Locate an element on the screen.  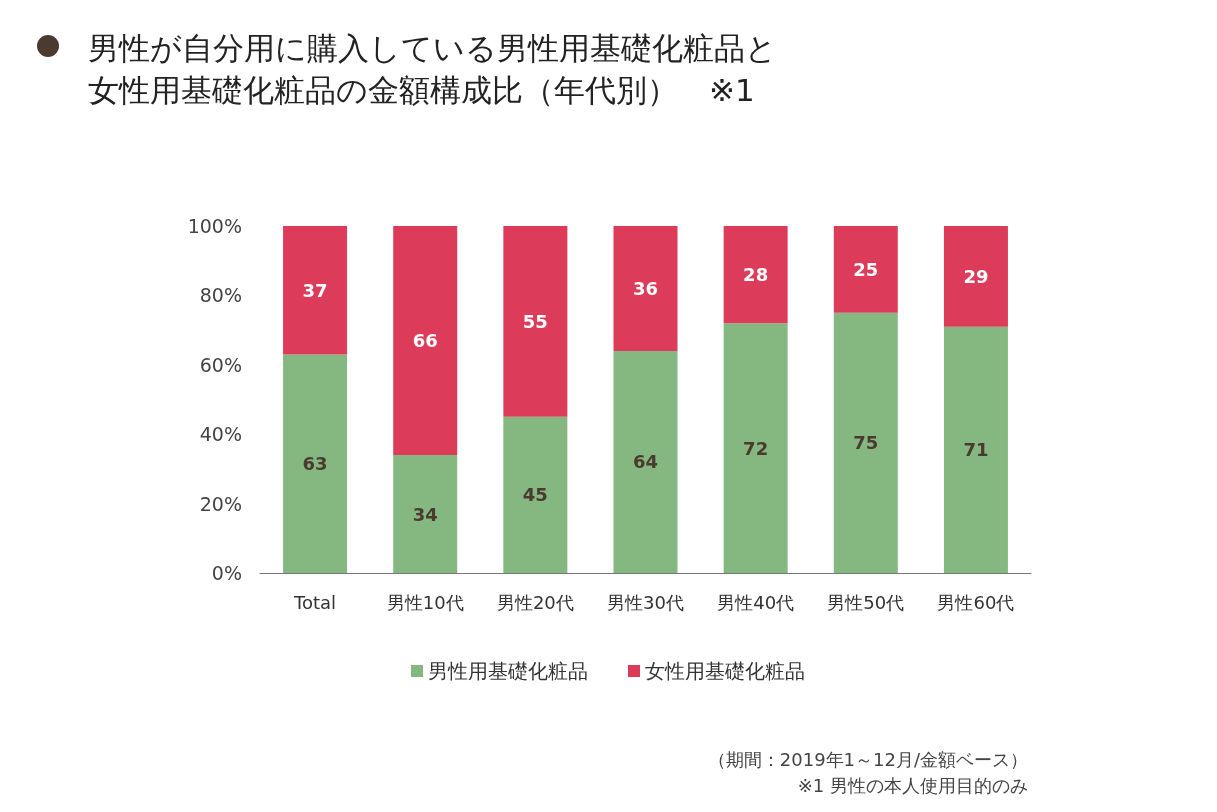
y-tick-label: 100% is located at coordinates (214, 226).